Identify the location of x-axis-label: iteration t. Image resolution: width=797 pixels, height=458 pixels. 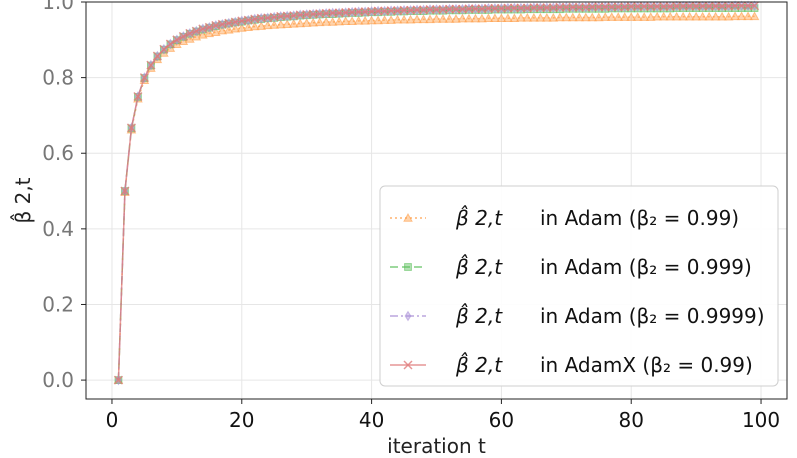
(436, 446).